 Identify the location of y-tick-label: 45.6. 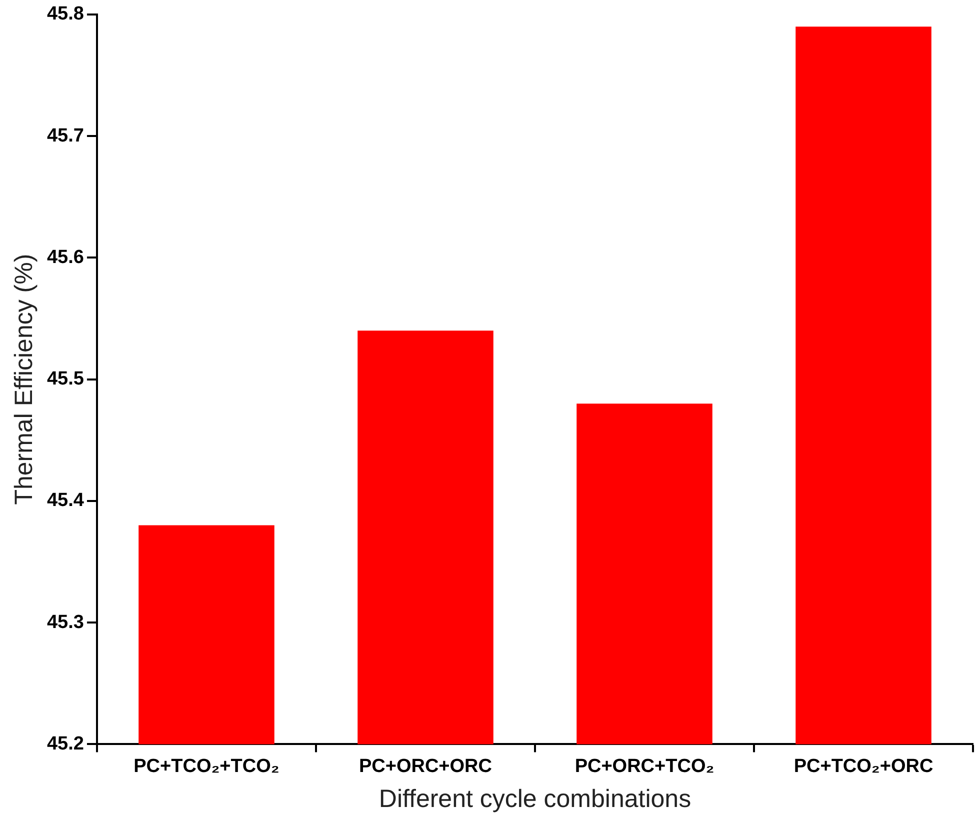
(65, 257).